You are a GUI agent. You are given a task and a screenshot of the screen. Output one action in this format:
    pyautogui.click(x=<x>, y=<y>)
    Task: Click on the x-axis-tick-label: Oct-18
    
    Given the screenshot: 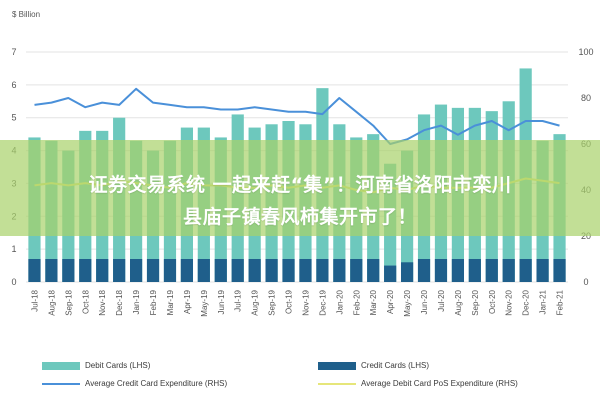 What is the action you would take?
    pyautogui.click(x=85, y=301)
    